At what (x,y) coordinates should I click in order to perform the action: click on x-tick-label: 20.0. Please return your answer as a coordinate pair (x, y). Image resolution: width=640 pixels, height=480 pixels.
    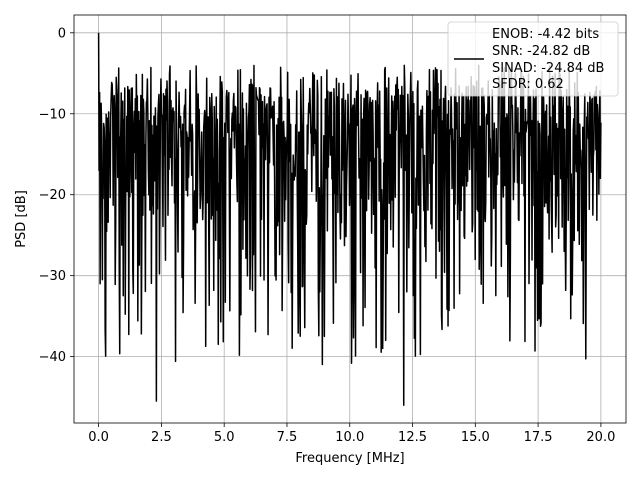
    Looking at the image, I should click on (600, 437).